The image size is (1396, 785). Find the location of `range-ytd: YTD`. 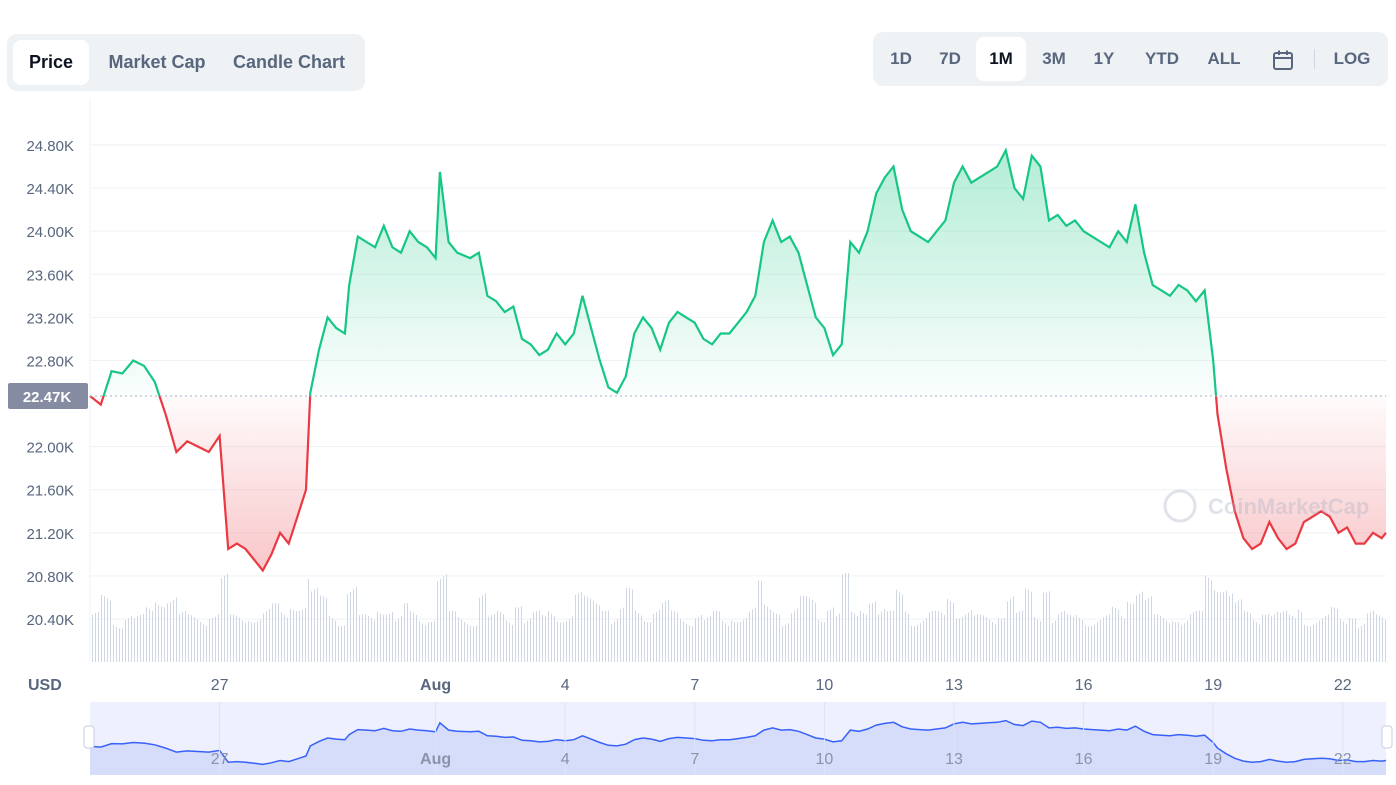

range-ytd: YTD is located at coordinates (1162, 58).